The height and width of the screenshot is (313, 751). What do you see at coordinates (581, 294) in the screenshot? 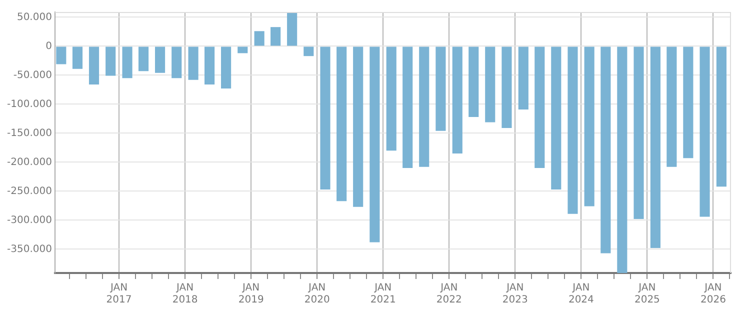
I see `x-tick-label: JAN 2024` at bounding box center [581, 294].